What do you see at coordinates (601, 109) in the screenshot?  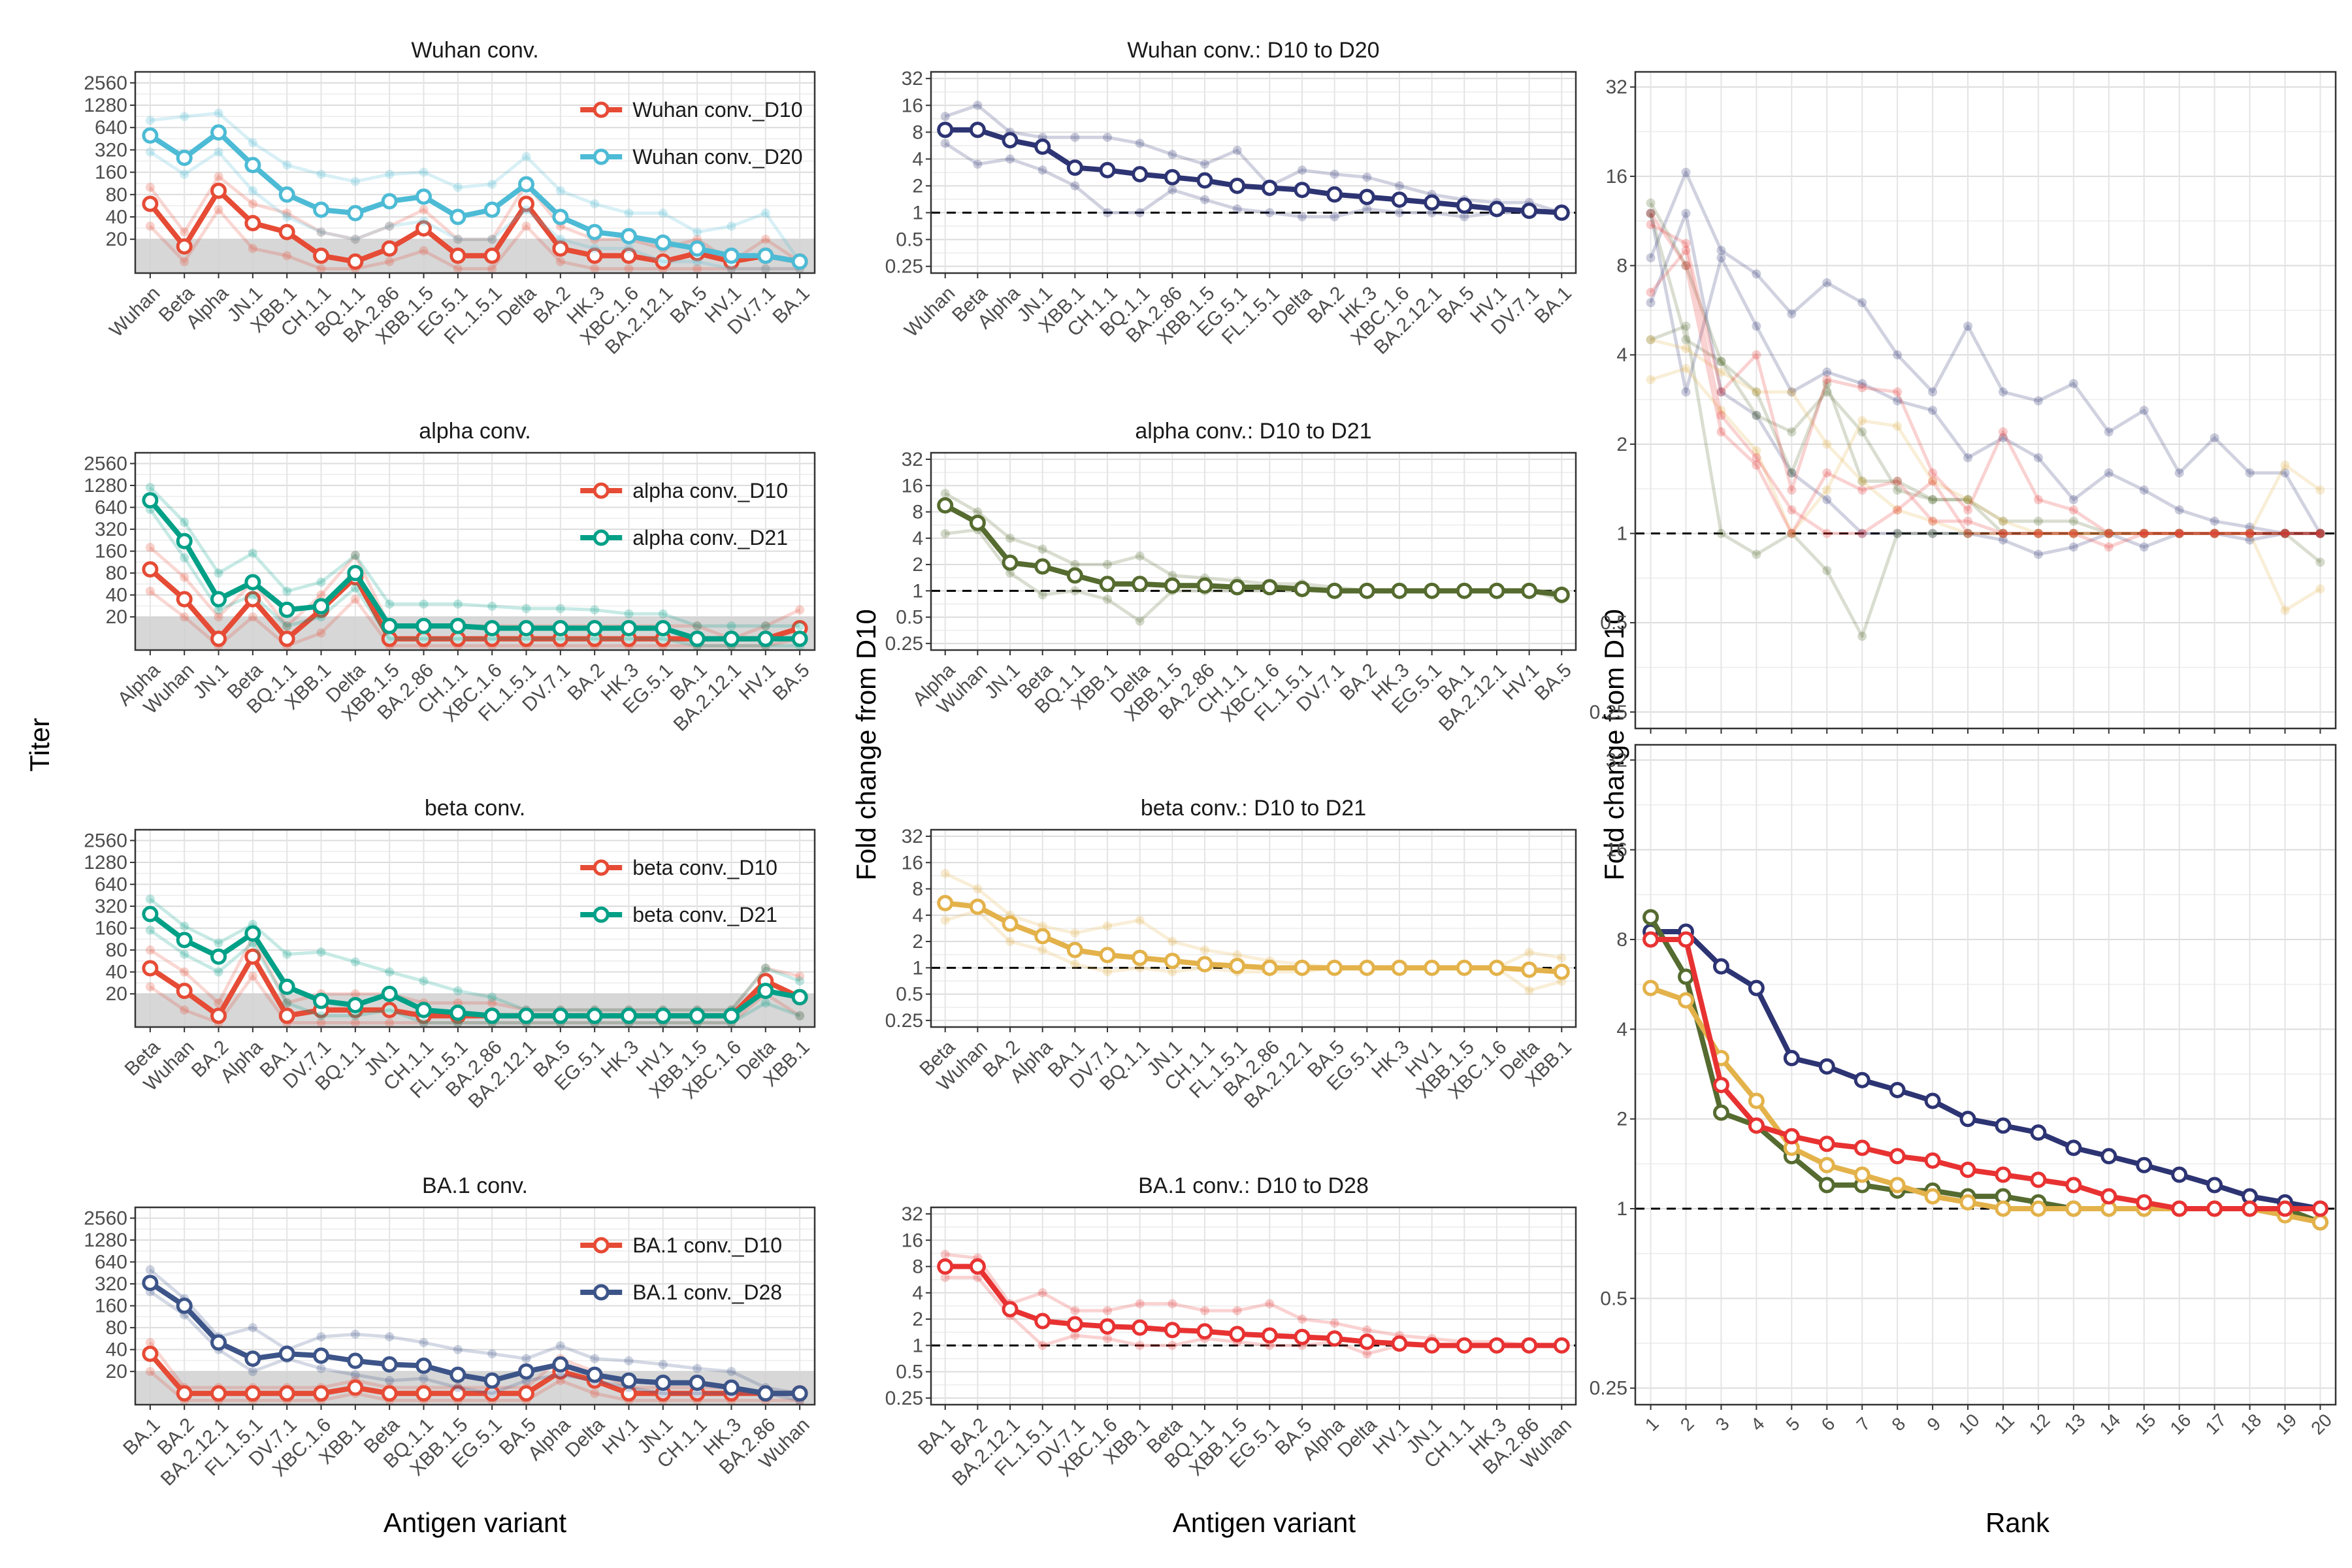 I see `legend-marker` at bounding box center [601, 109].